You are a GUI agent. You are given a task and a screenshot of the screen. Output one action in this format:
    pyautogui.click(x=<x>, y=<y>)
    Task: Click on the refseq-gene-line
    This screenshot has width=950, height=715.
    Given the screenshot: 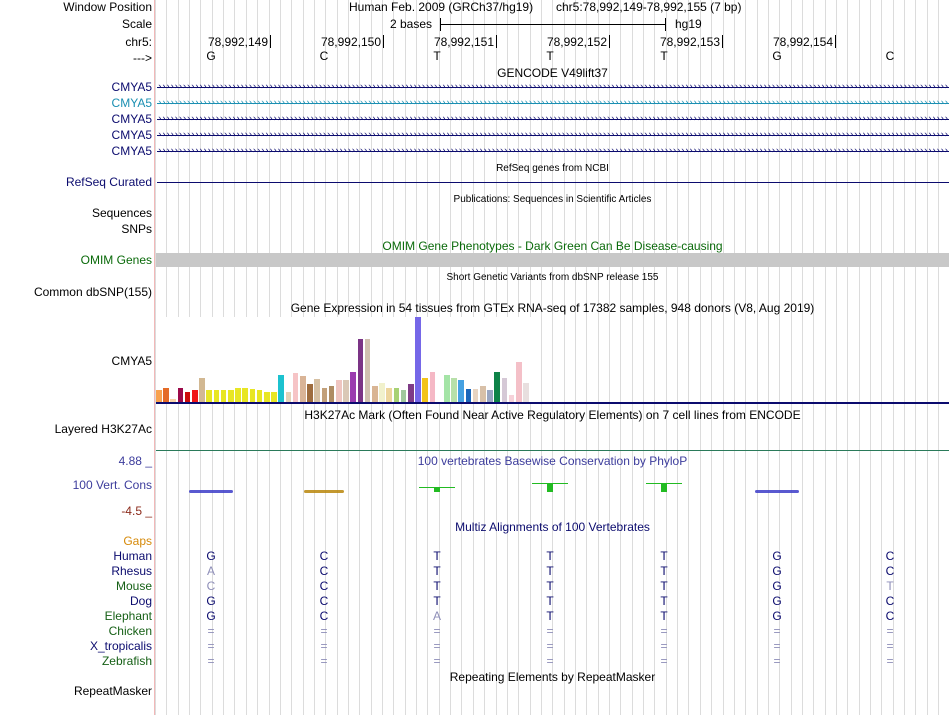 What is the action you would take?
    pyautogui.click(x=553, y=182)
    